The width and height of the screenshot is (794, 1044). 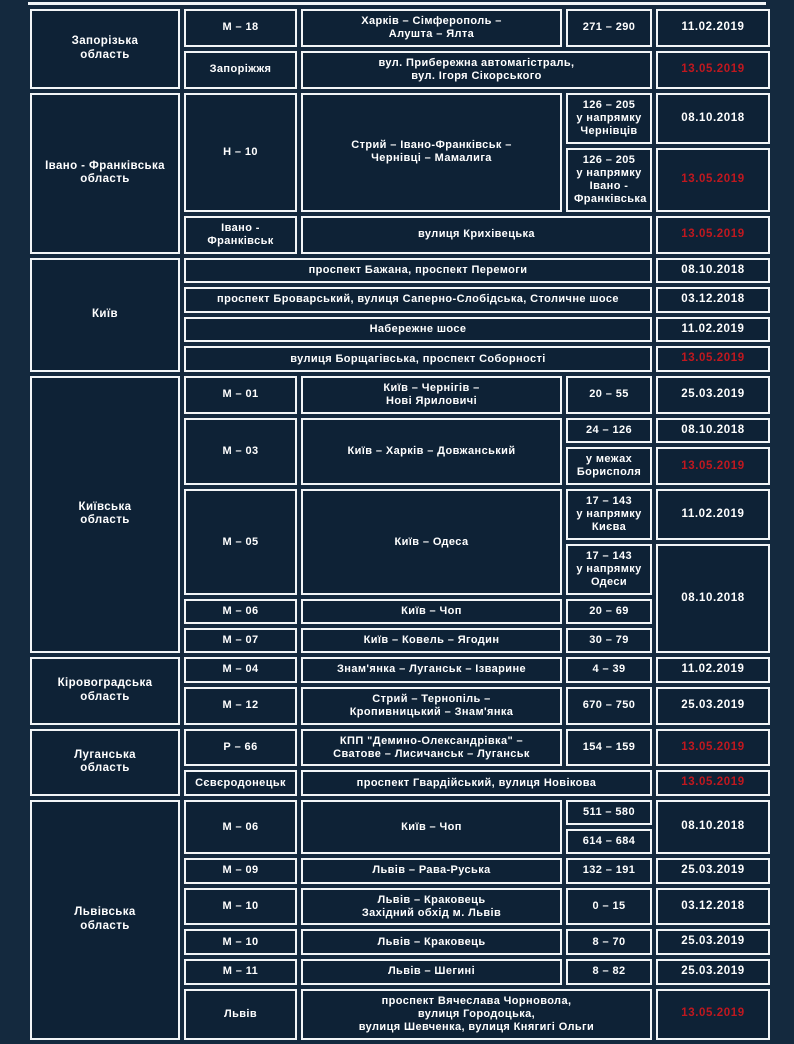 What do you see at coordinates (240, 641) in the screenshot?
I see `code-cell: М – 07` at bounding box center [240, 641].